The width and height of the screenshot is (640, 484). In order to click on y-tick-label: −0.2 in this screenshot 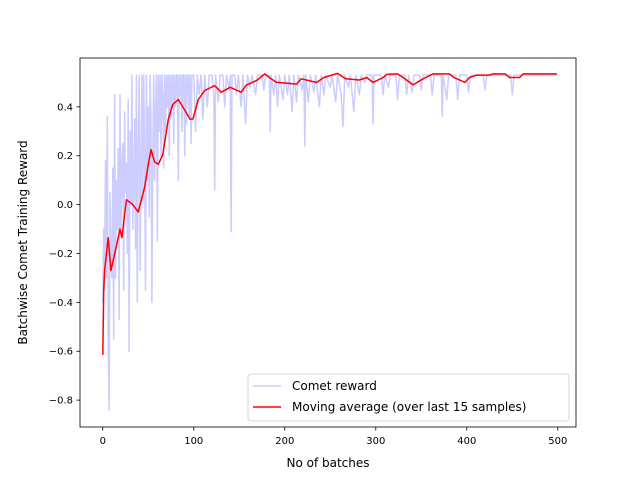, I will do `click(61, 254)`.